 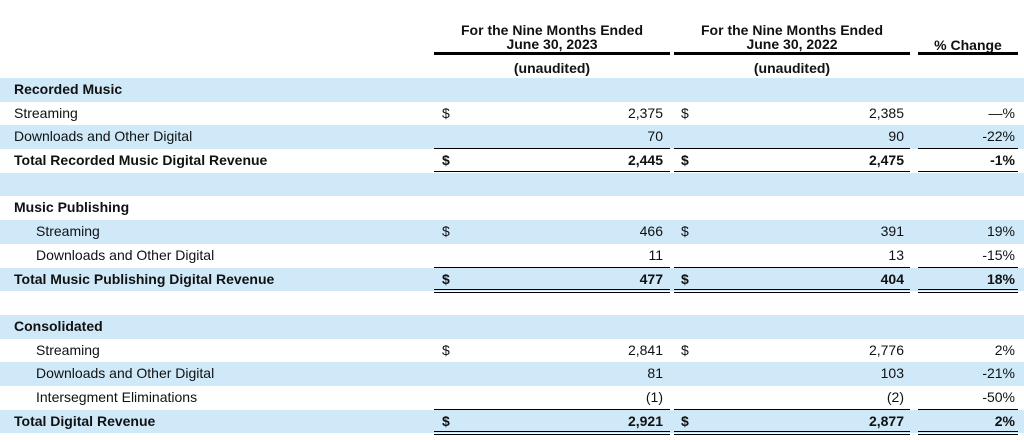 I want to click on value-2023: (1), so click(x=654, y=396).